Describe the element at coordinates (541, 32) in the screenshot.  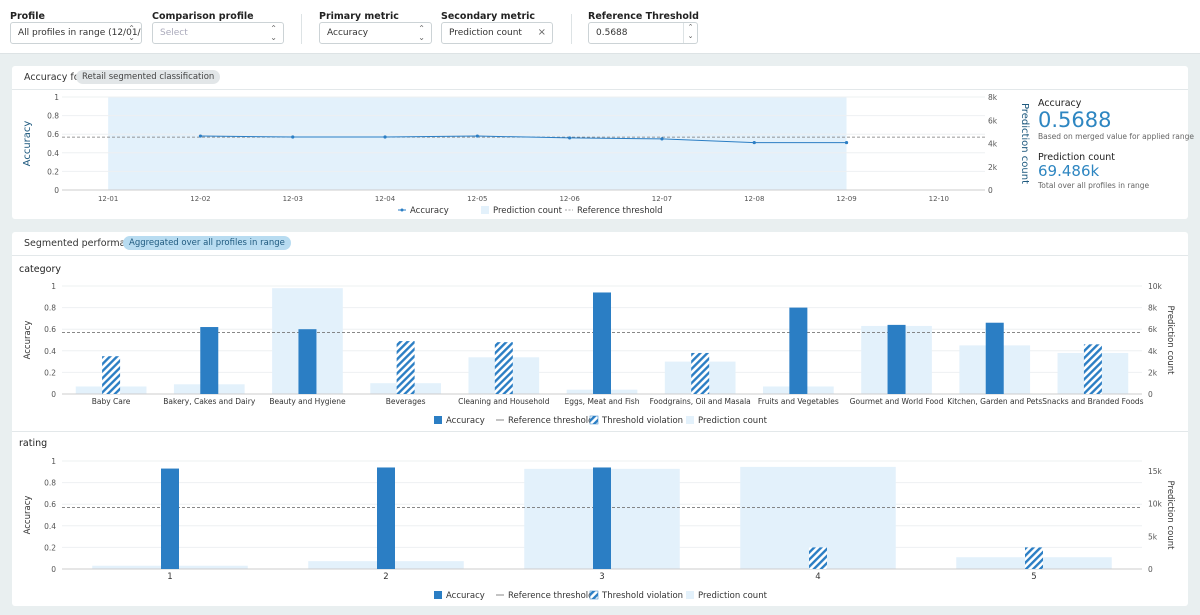
I see `clear-icon: ×` at that location.